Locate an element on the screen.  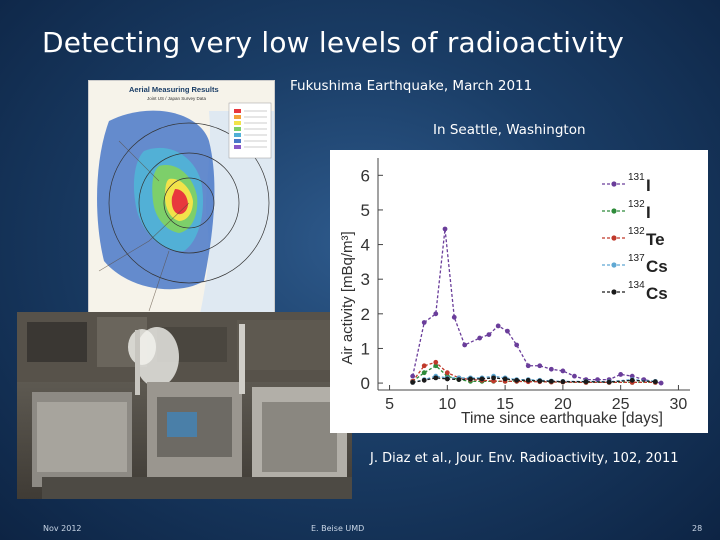
x-tick-label: 5 is located at coordinates (389, 404).